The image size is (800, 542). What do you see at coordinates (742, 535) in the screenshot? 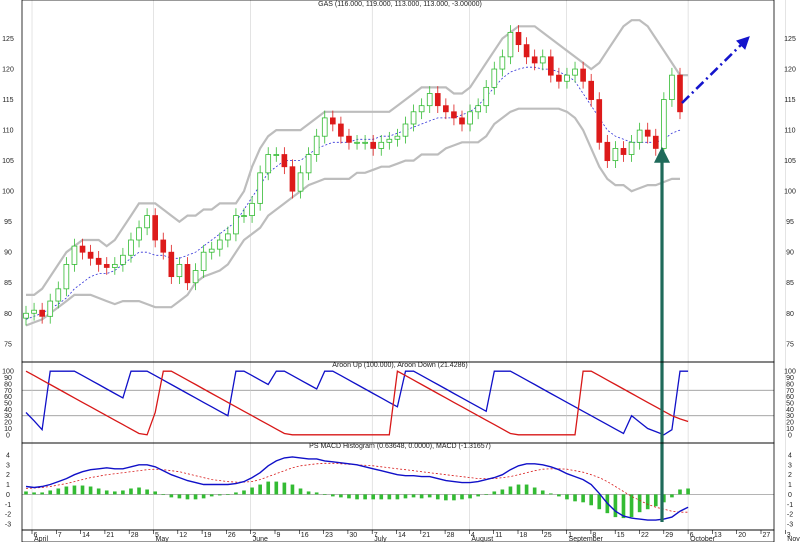
I see `day-label: 20` at bounding box center [742, 535].